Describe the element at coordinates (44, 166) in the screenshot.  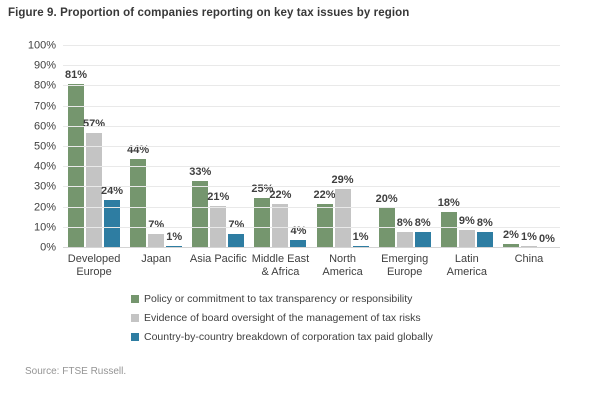
I see `y-axis-label: 40%` at that location.